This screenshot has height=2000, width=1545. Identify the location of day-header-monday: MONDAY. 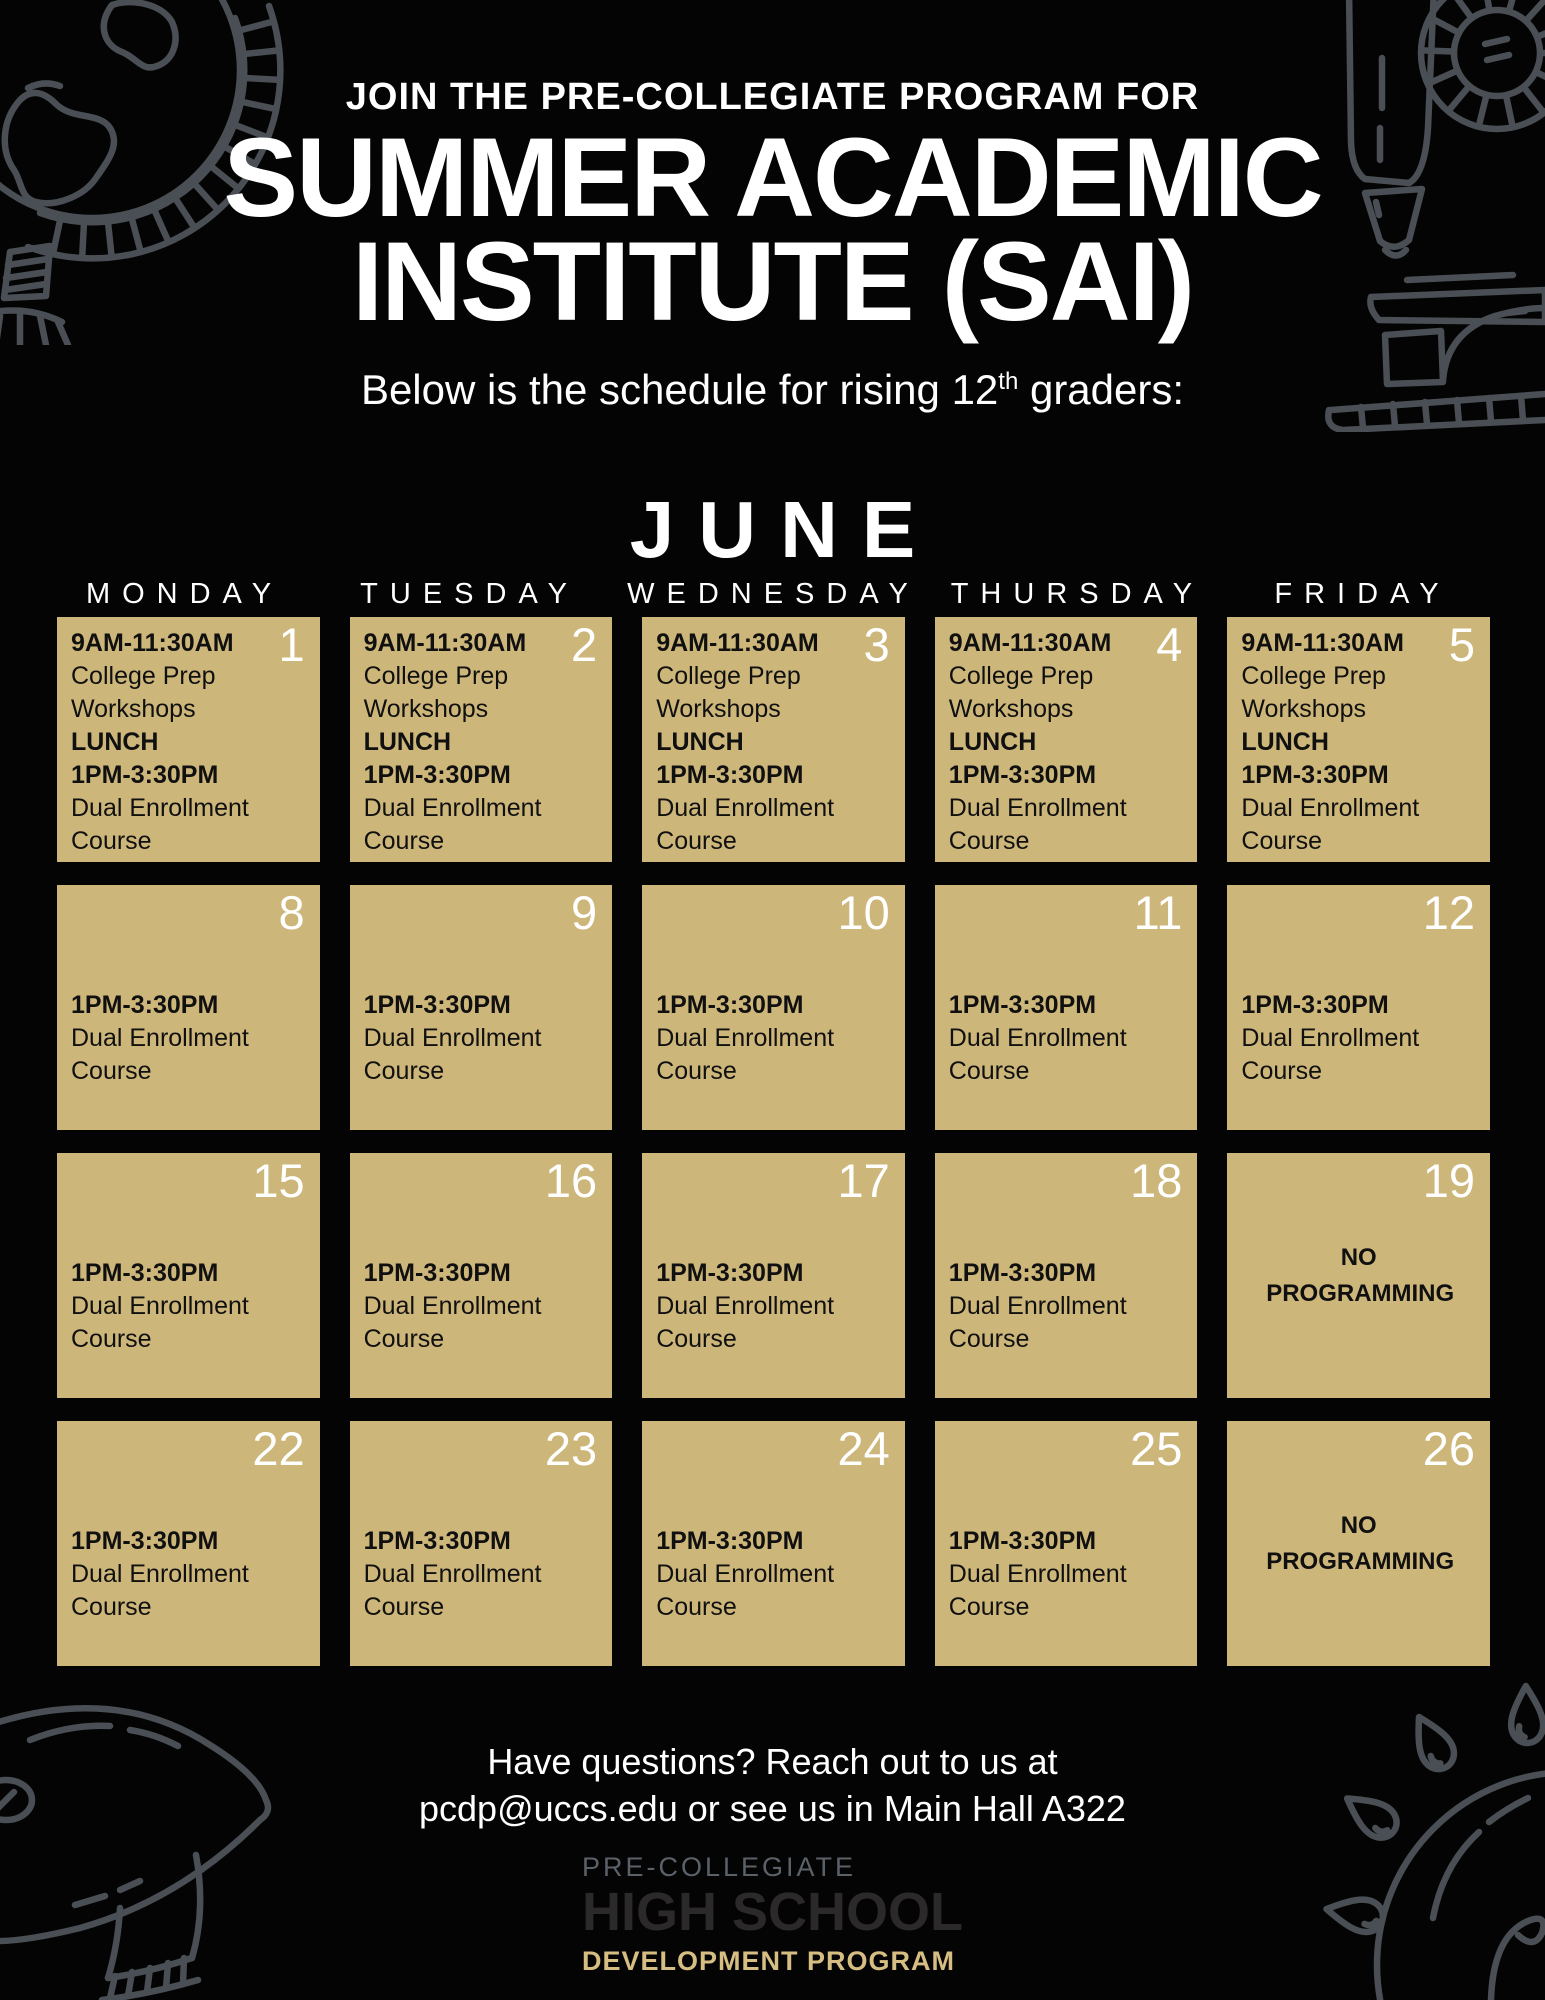
(184, 594).